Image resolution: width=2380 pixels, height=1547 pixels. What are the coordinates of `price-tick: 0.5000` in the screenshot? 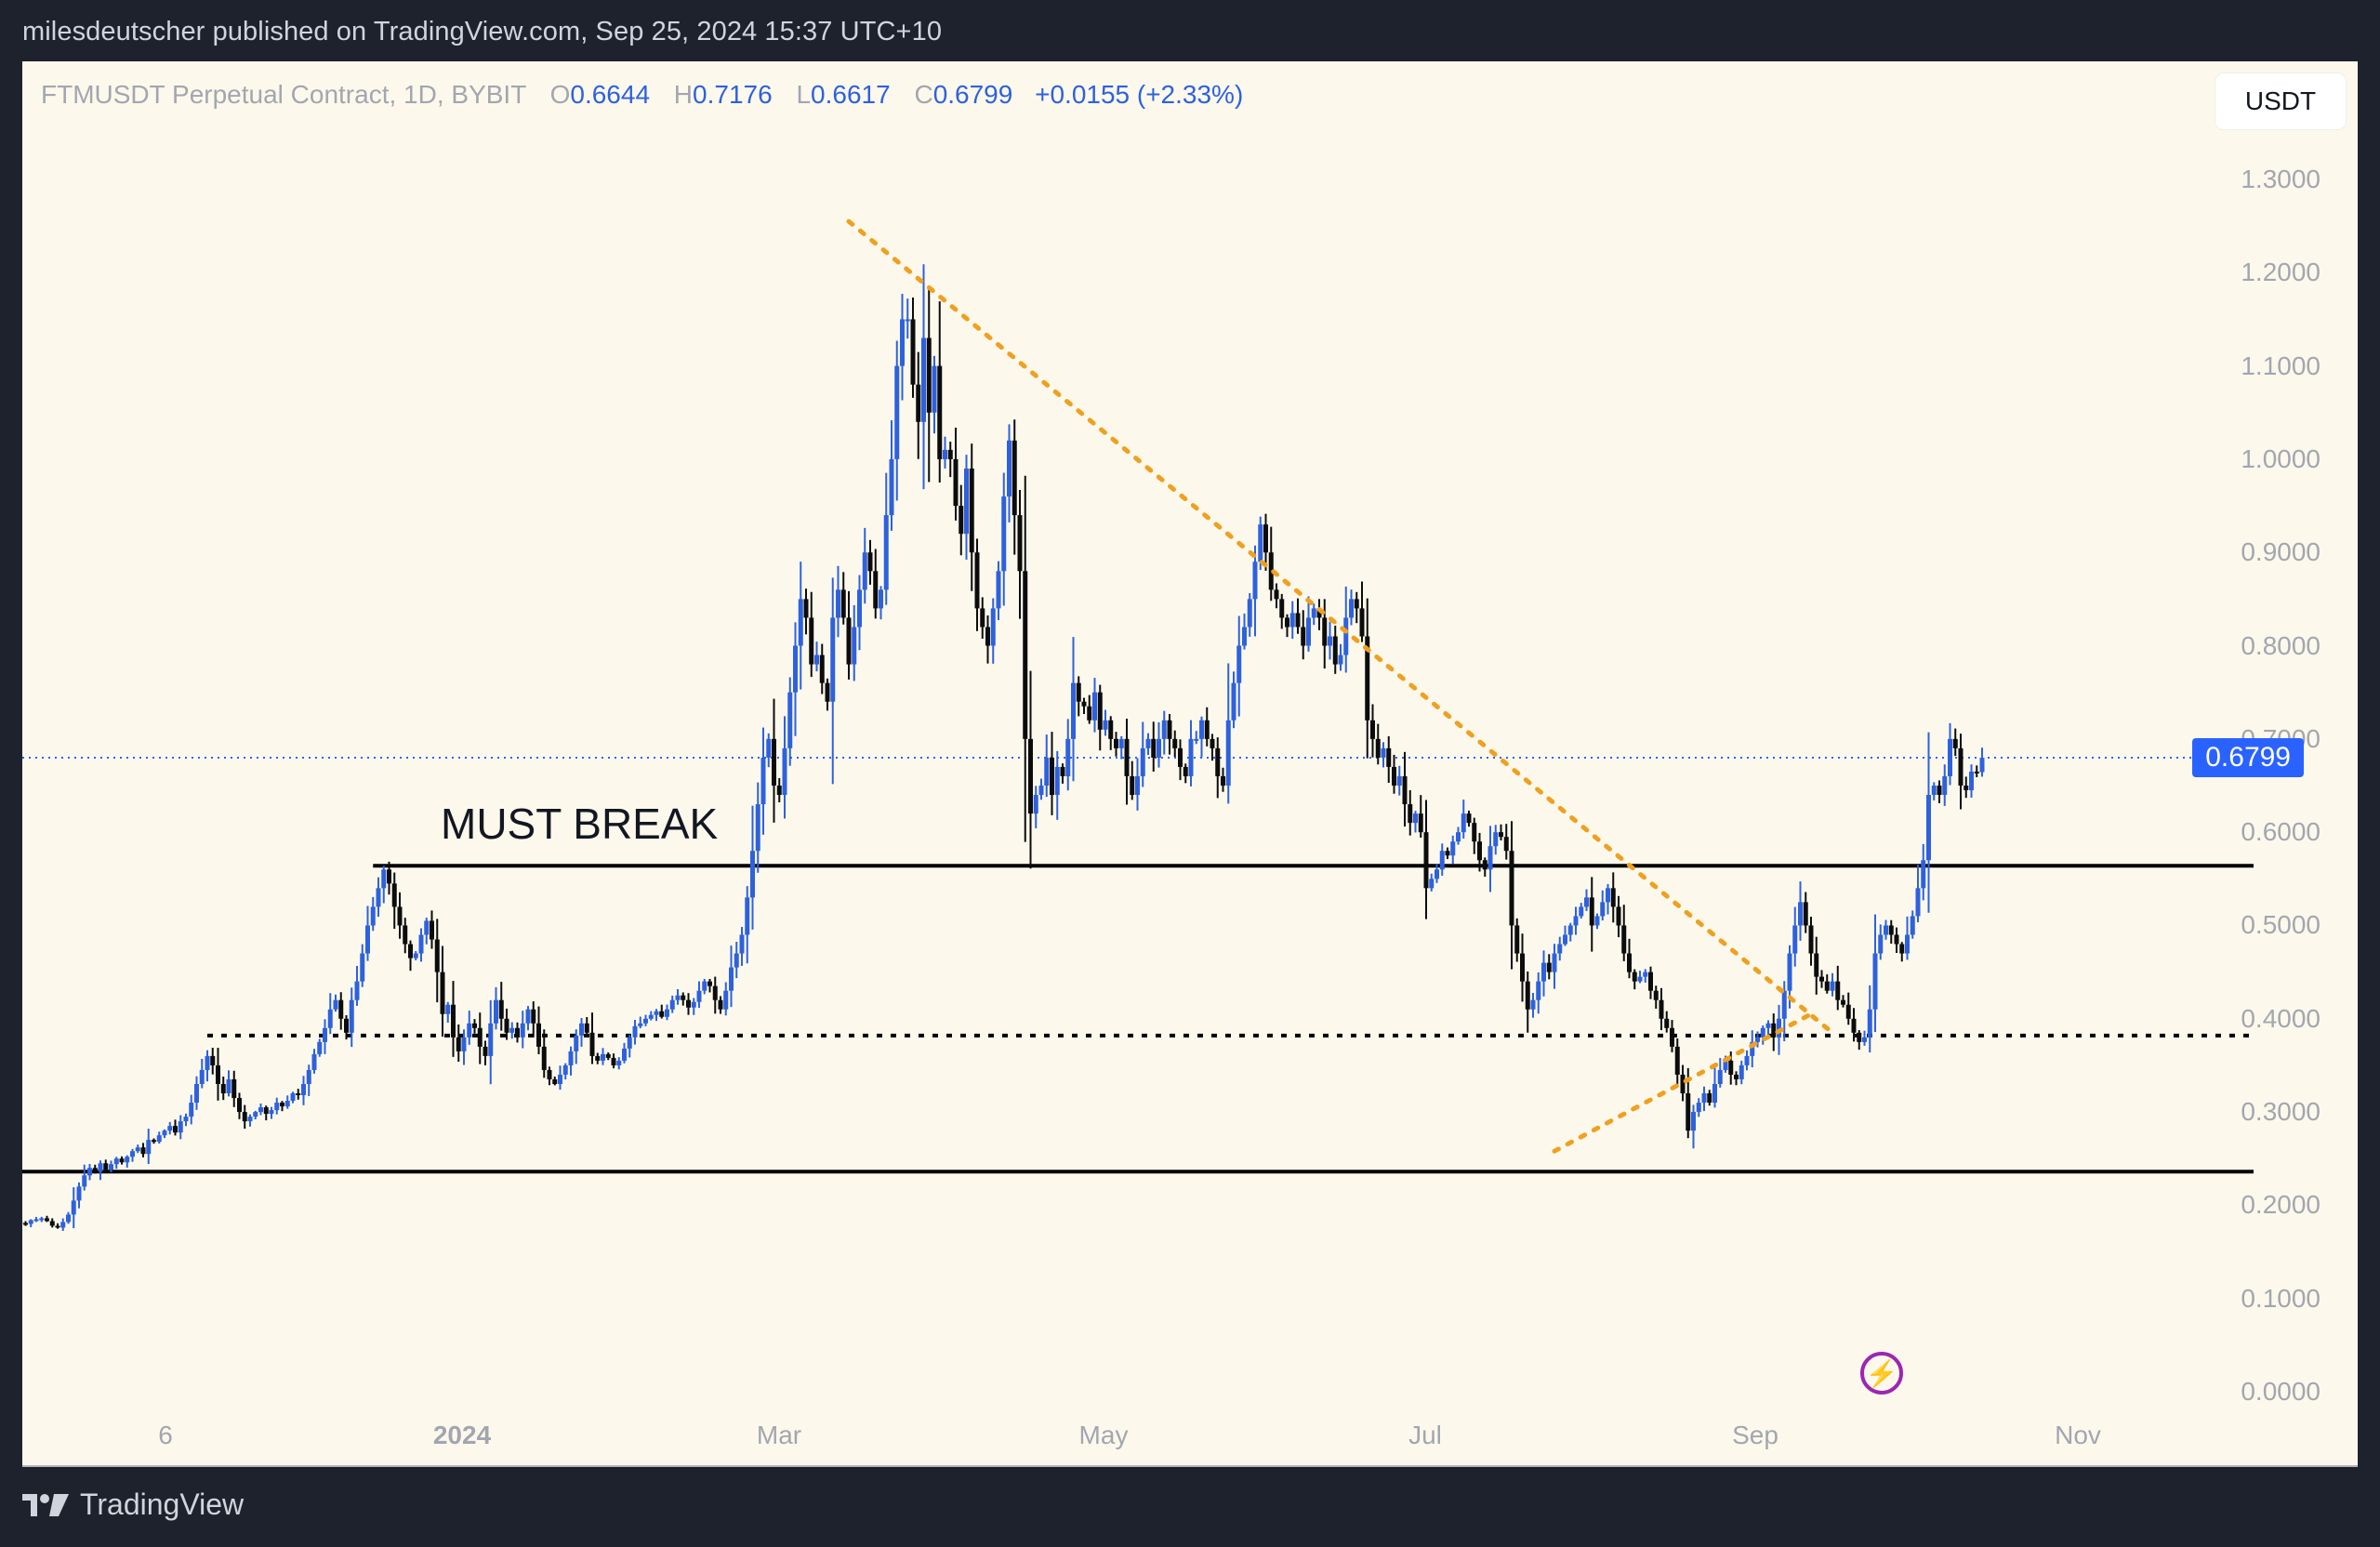 It's located at (2280, 925).